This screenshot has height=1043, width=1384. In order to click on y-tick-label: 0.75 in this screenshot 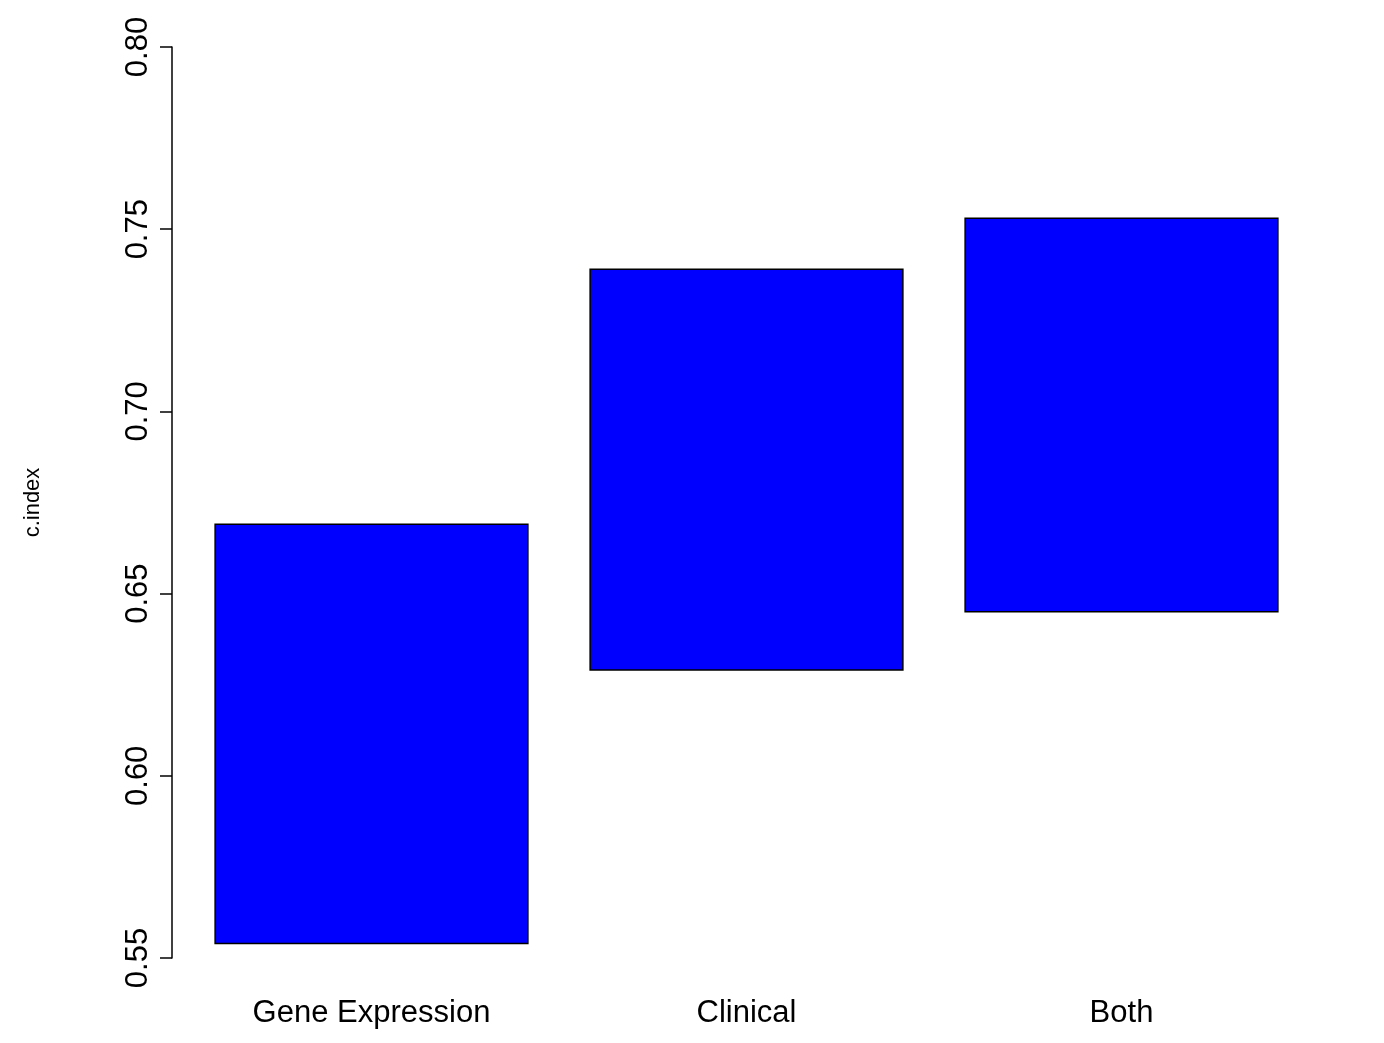, I will do `click(136, 229)`.